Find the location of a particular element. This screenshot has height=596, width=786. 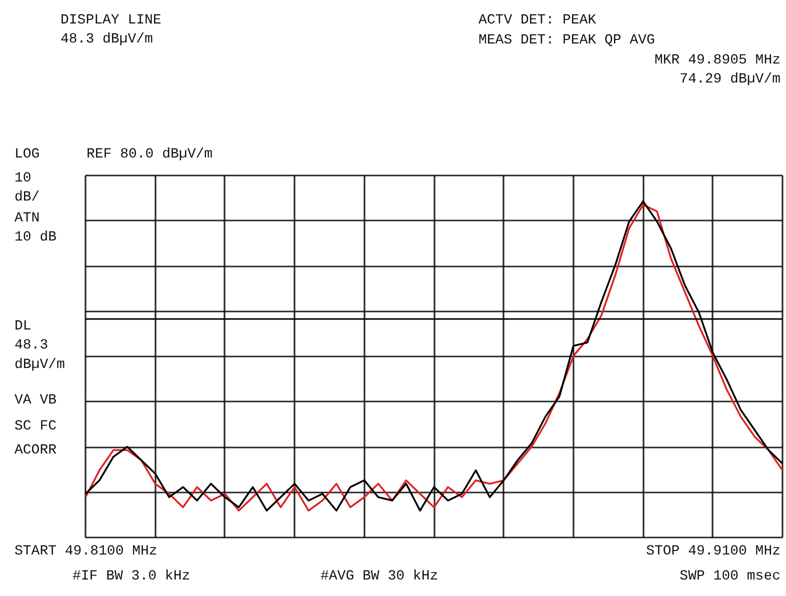

text: ACORR is located at coordinates (36, 450).